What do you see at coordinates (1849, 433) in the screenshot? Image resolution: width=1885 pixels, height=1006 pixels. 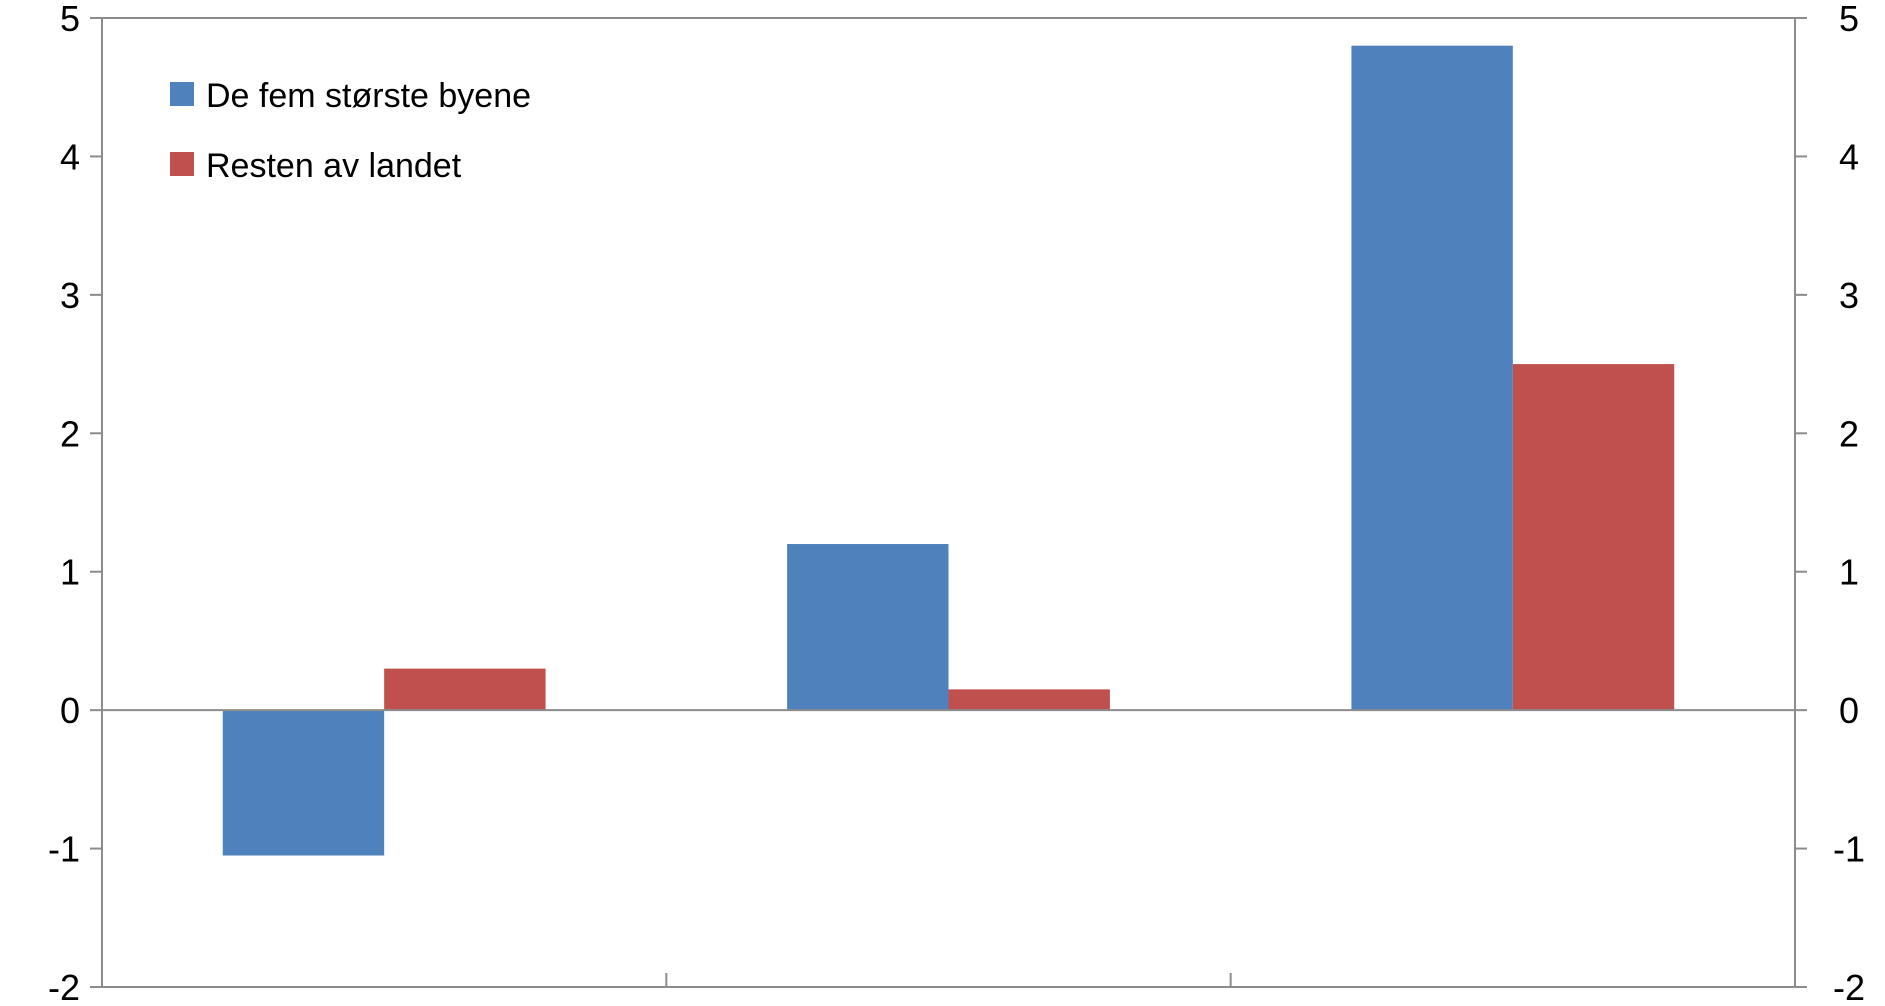 I see `secondary-y-tick-label: 2` at bounding box center [1849, 433].